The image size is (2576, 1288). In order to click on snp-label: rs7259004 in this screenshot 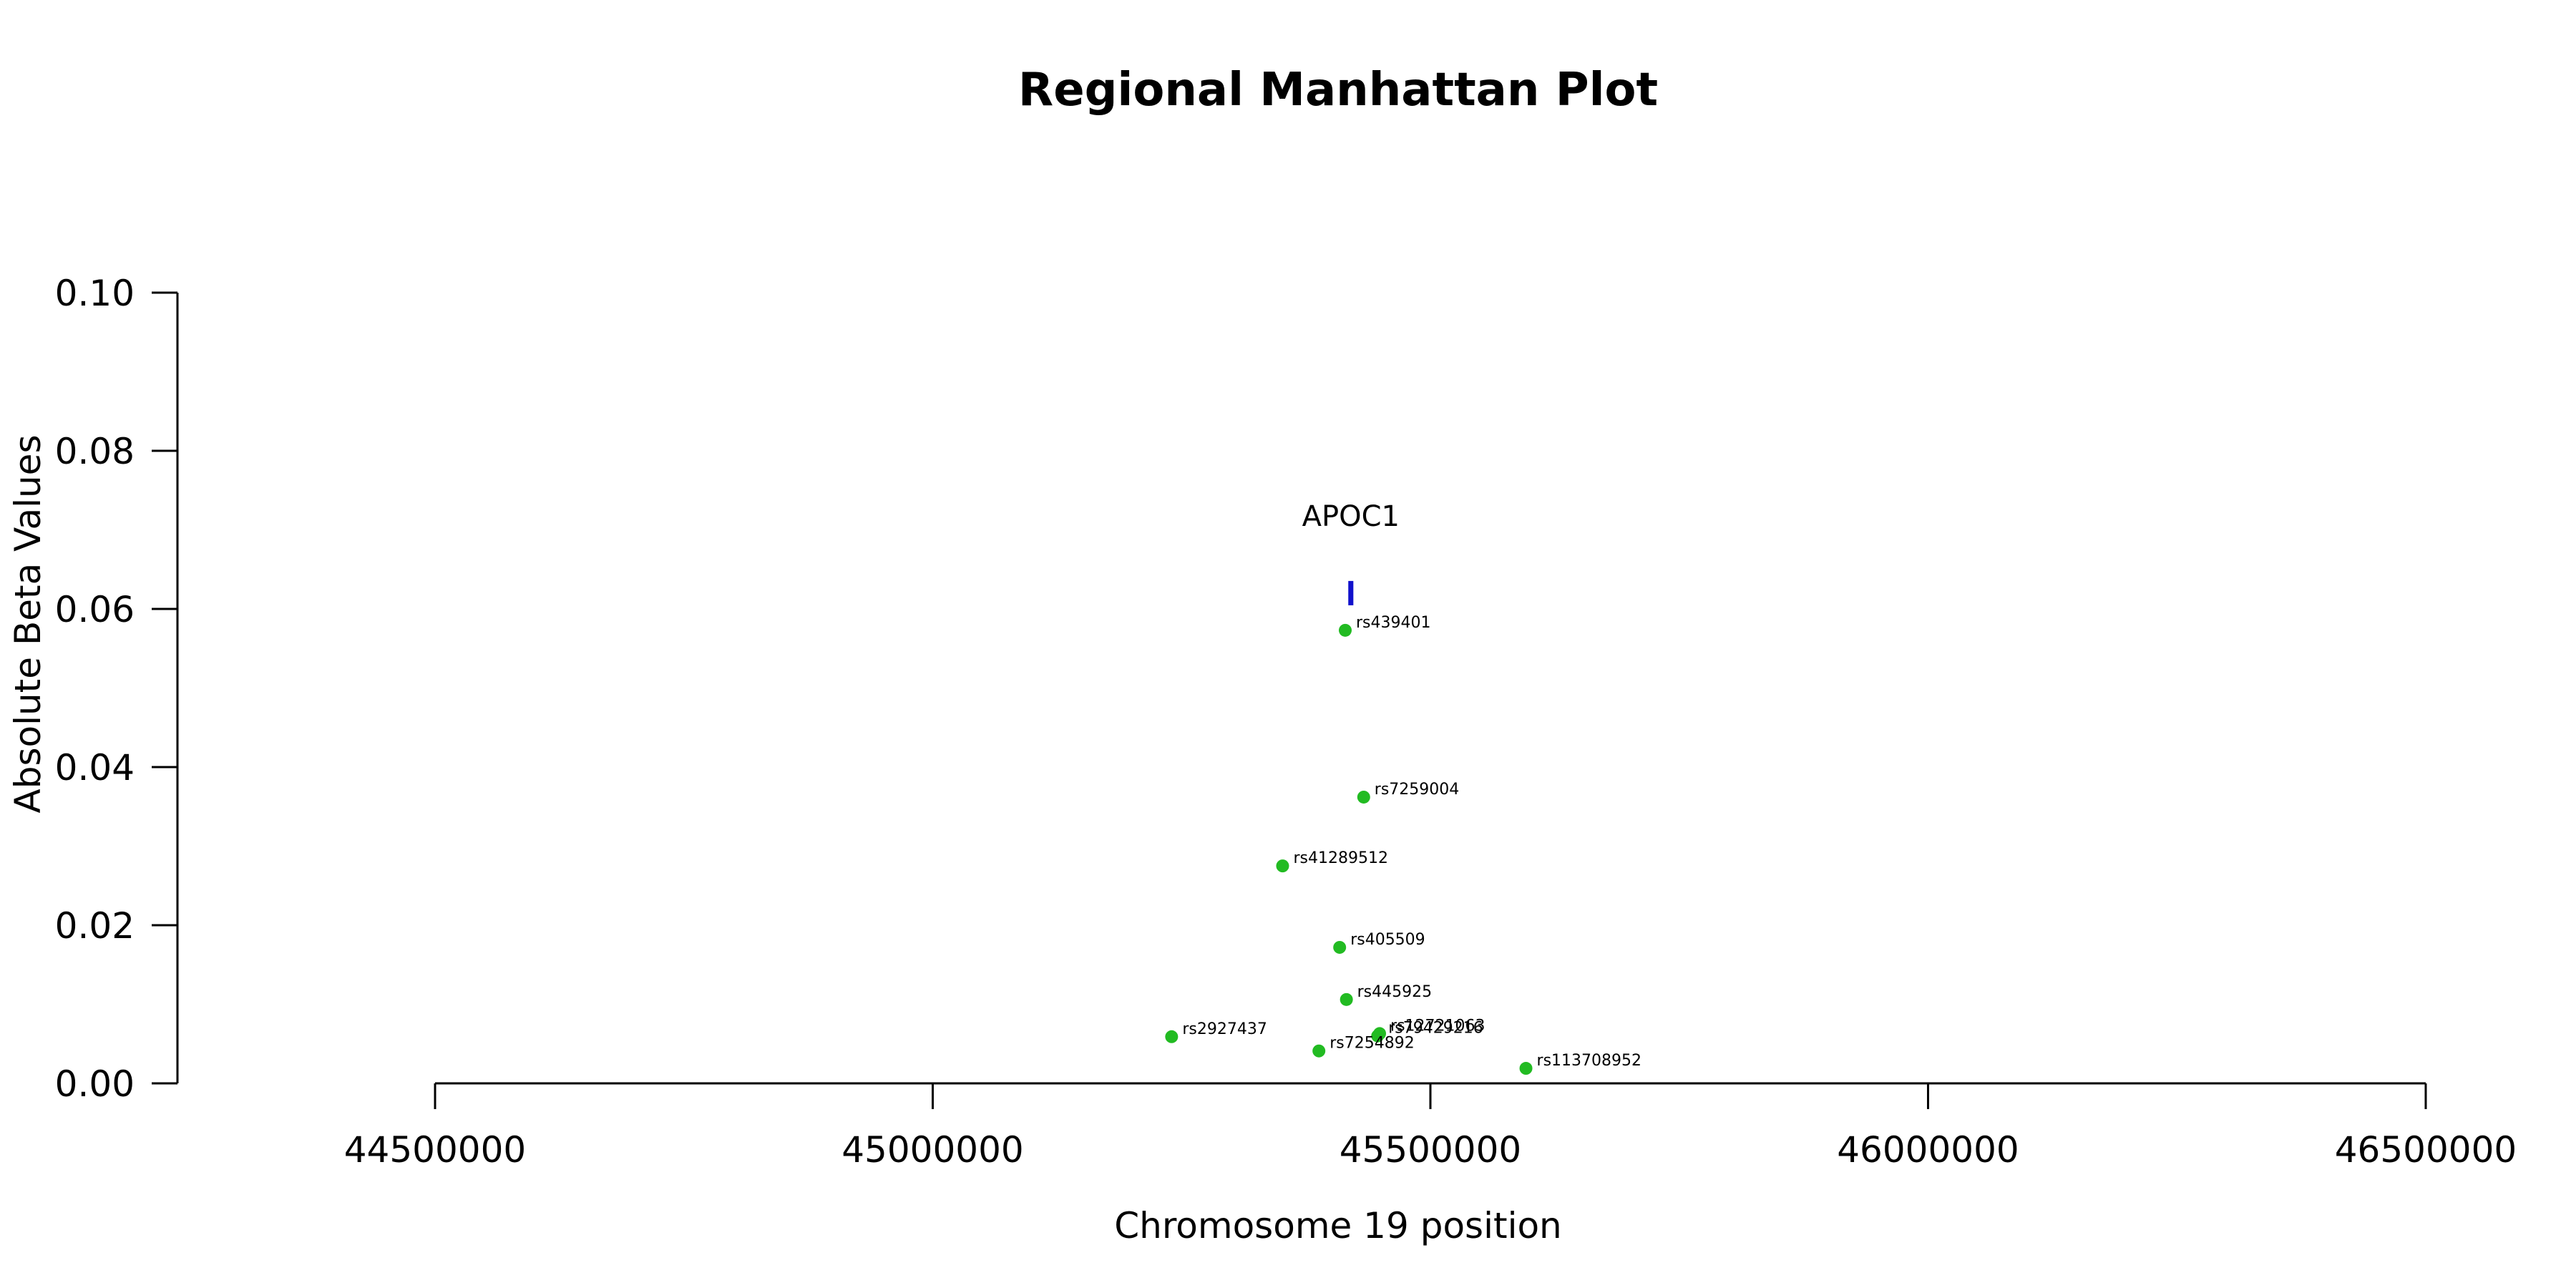, I will do `click(1417, 790)`.